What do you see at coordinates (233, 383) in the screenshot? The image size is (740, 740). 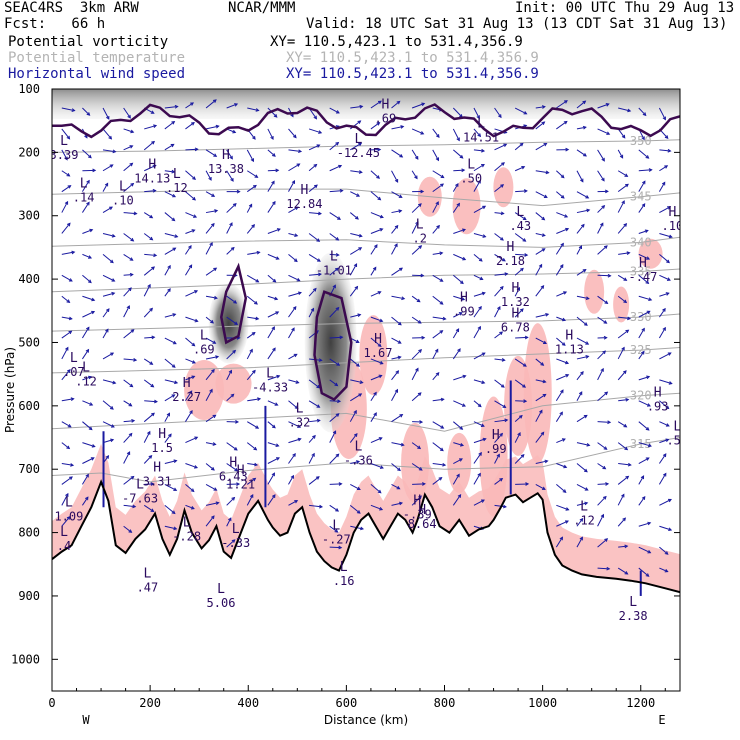 I see `wind-speed-patch` at bounding box center [233, 383].